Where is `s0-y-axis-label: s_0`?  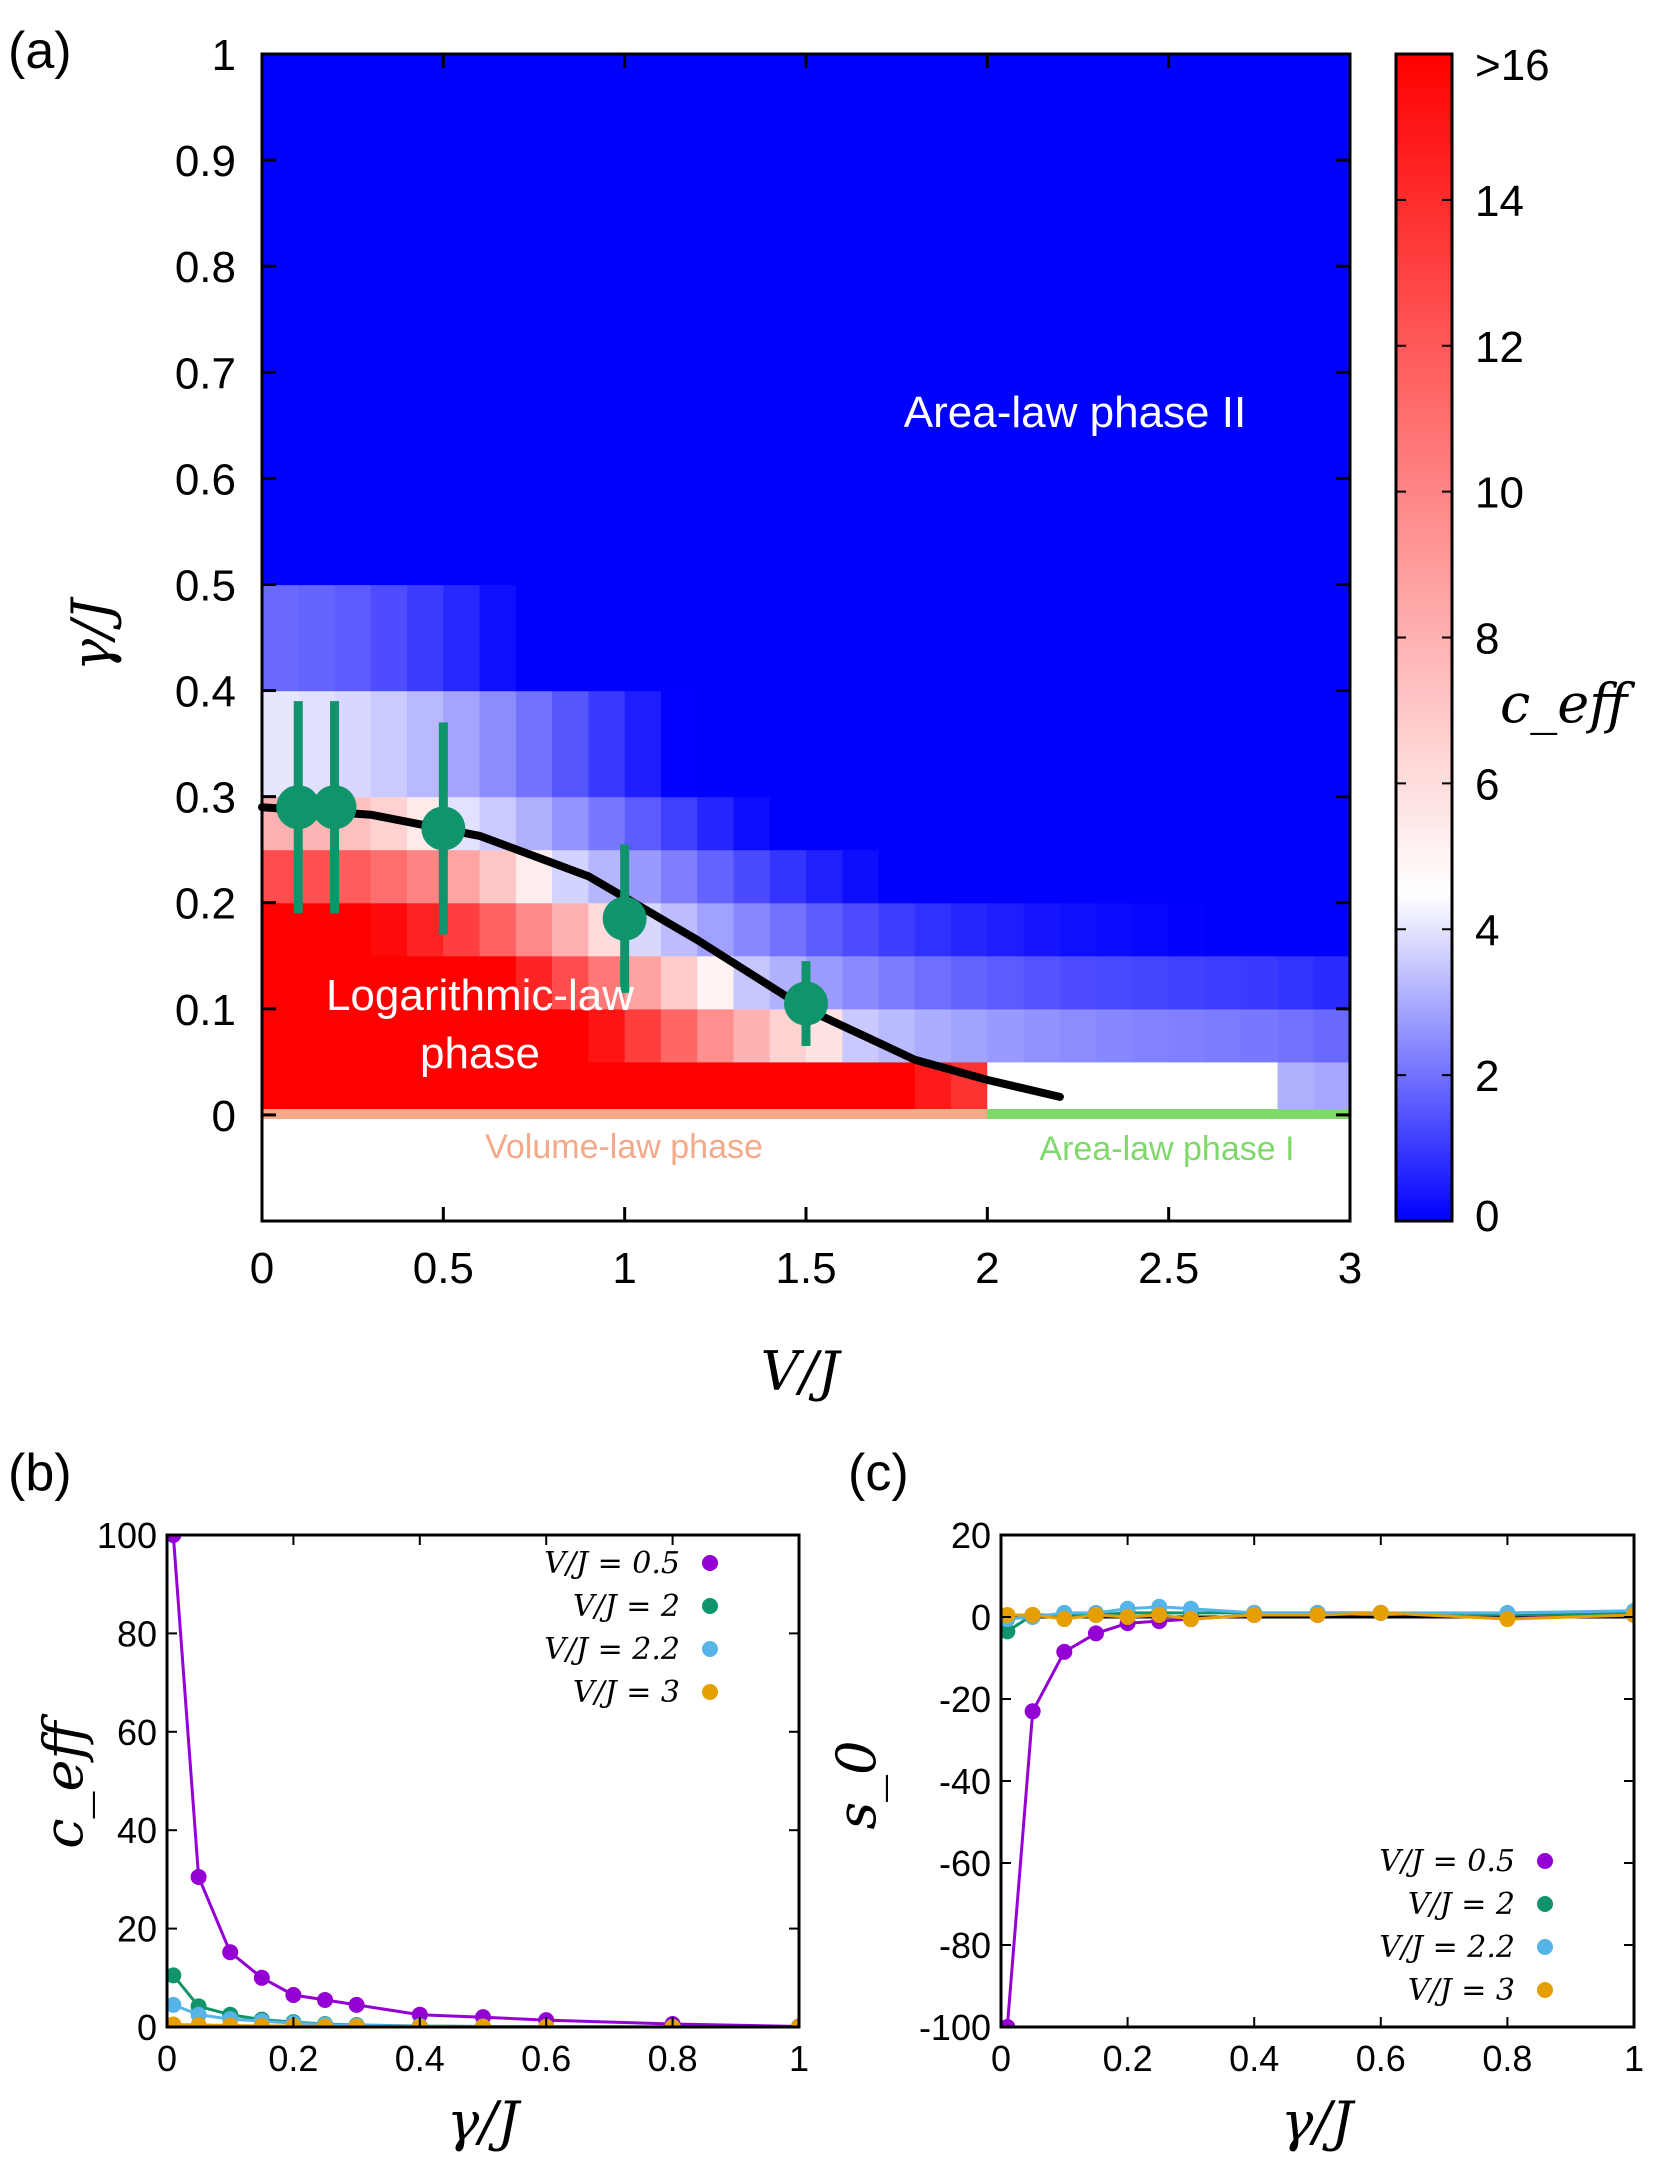 s0-y-axis-label: s_0 is located at coordinates (856, 1784).